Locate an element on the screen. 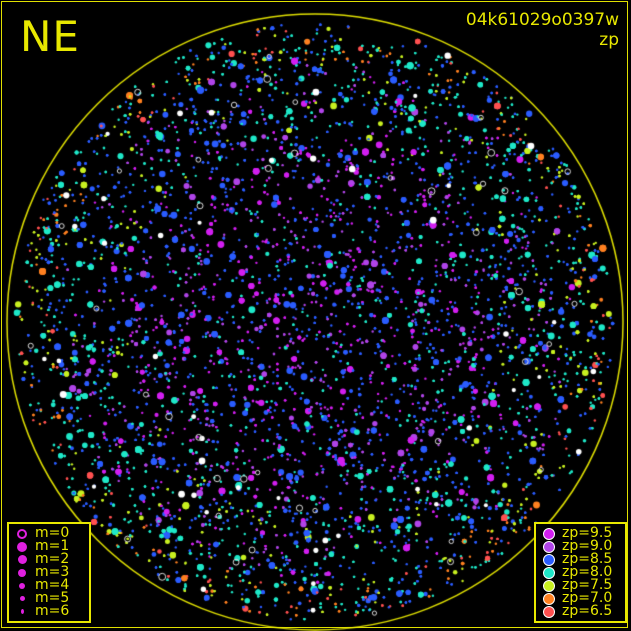 This screenshot has width=631, height=631. magnitude-legend: m=0 m=1 m=2 m=3 m=4 m=5 m=6 is located at coordinates (49, 572).